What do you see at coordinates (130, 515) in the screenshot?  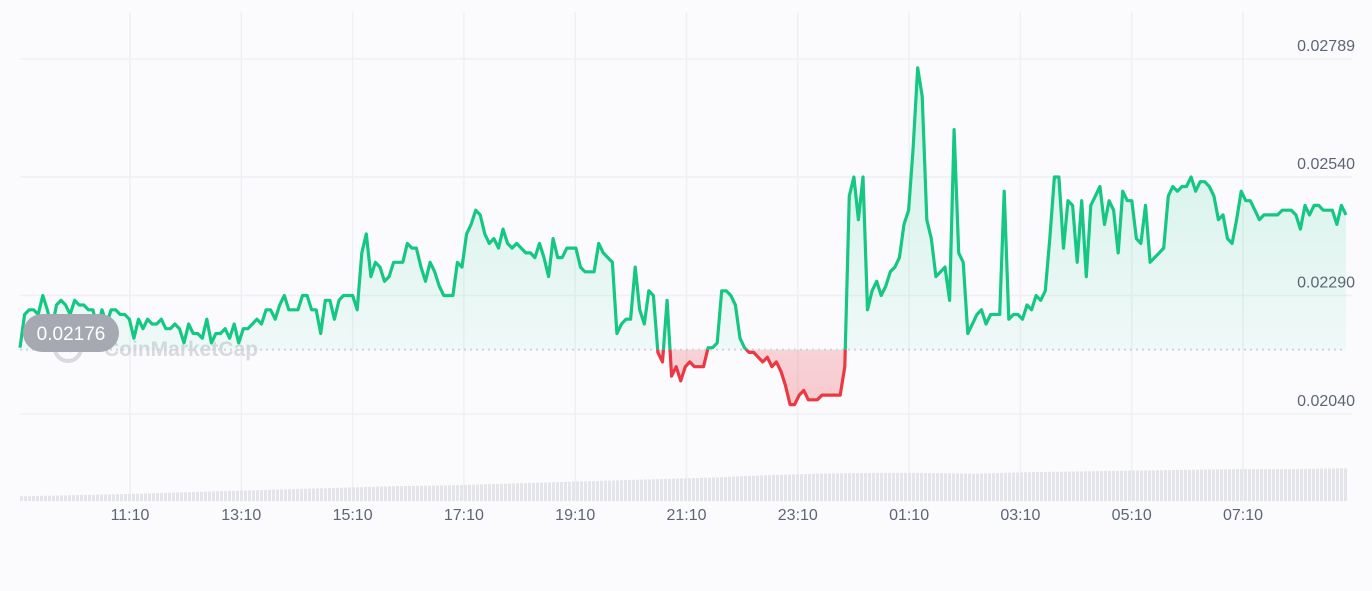 I see `x-tick-label: 11:10` at bounding box center [130, 515].